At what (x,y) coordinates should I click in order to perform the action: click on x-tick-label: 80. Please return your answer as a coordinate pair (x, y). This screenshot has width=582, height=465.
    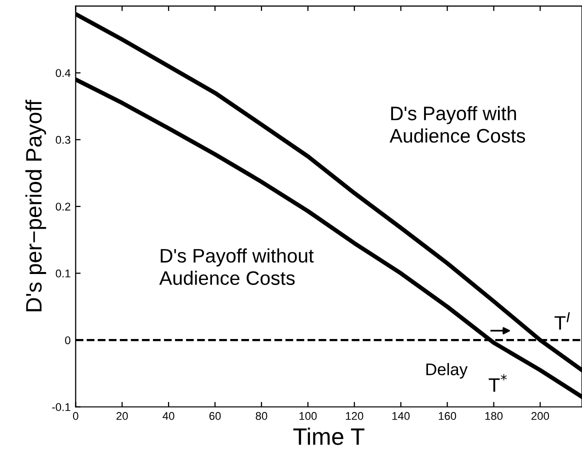
    Looking at the image, I should click on (262, 416).